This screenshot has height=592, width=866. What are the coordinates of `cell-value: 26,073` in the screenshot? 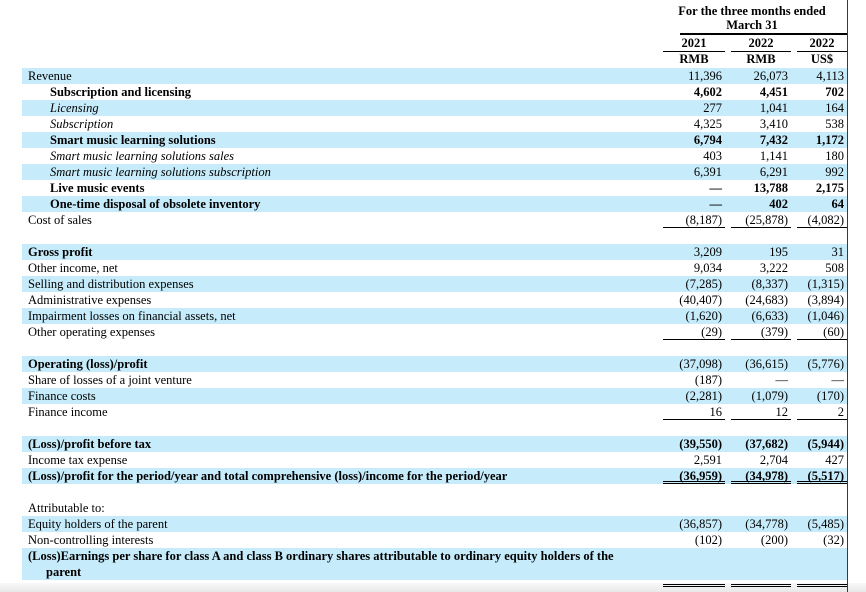 It's located at (770, 76).